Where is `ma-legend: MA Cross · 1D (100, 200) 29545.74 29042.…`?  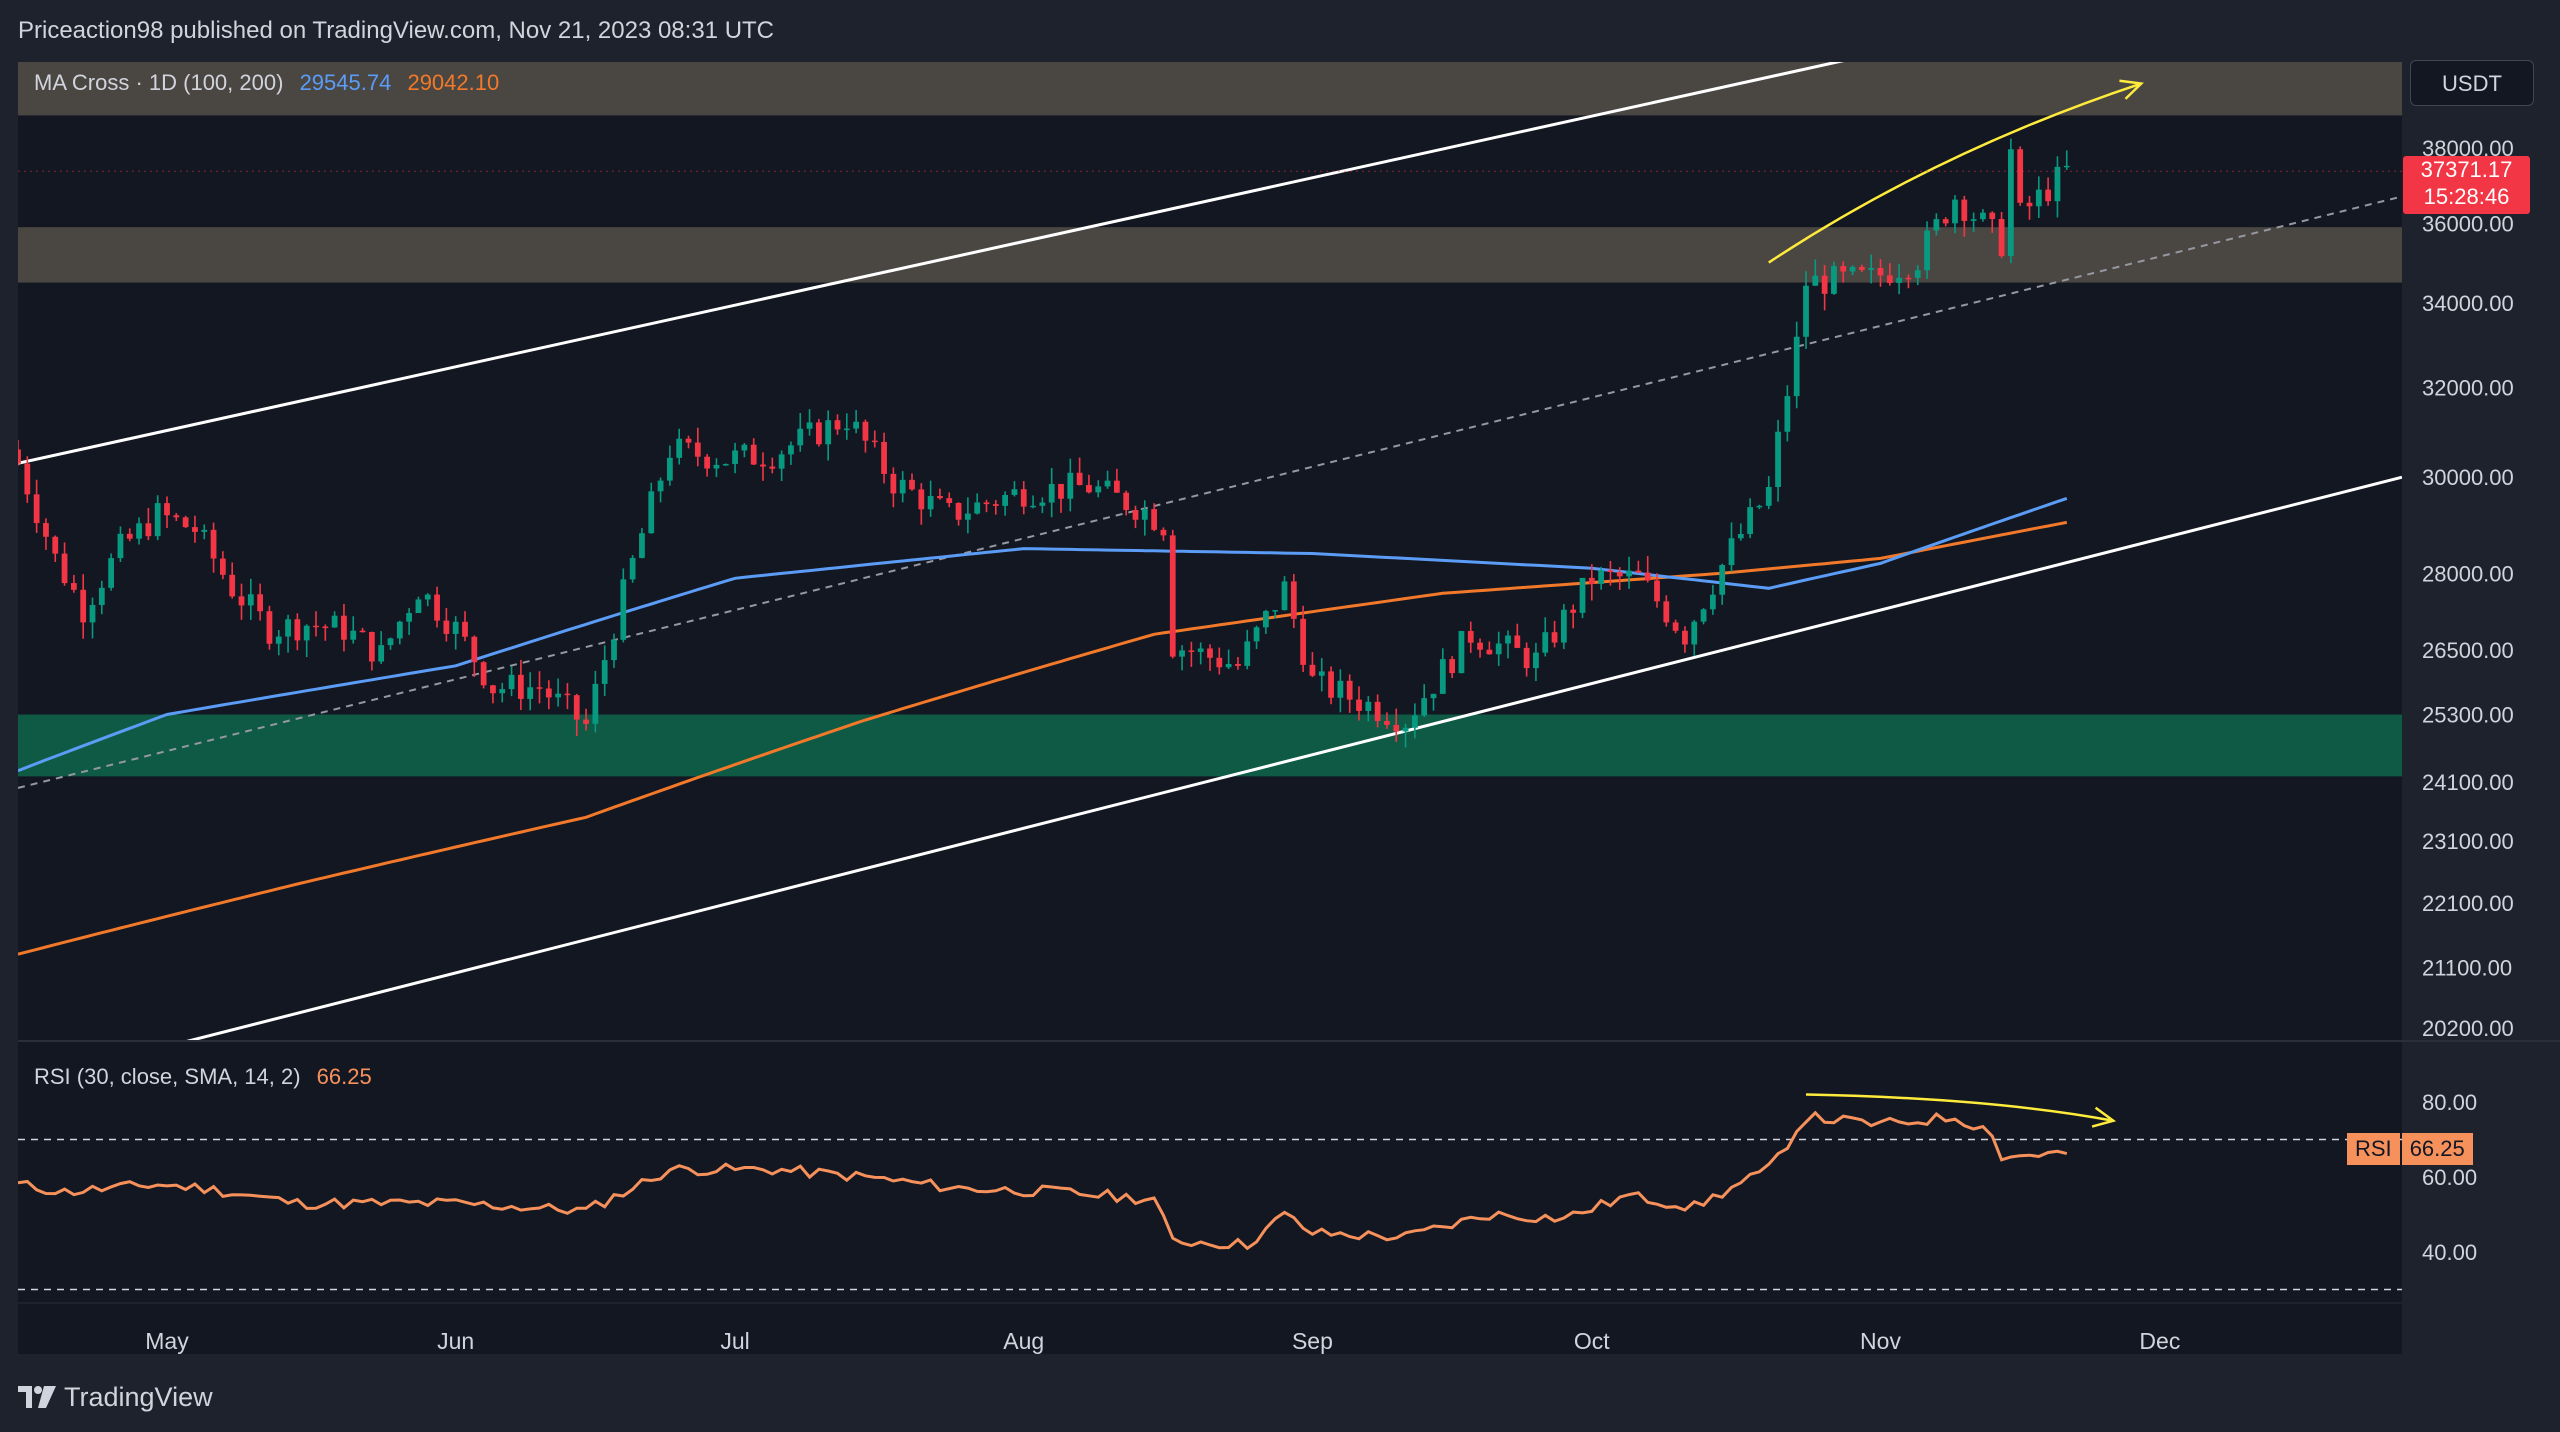 ma-legend: MA Cross · 1D (100, 200) 29545.74 29042.… is located at coordinates (266, 83).